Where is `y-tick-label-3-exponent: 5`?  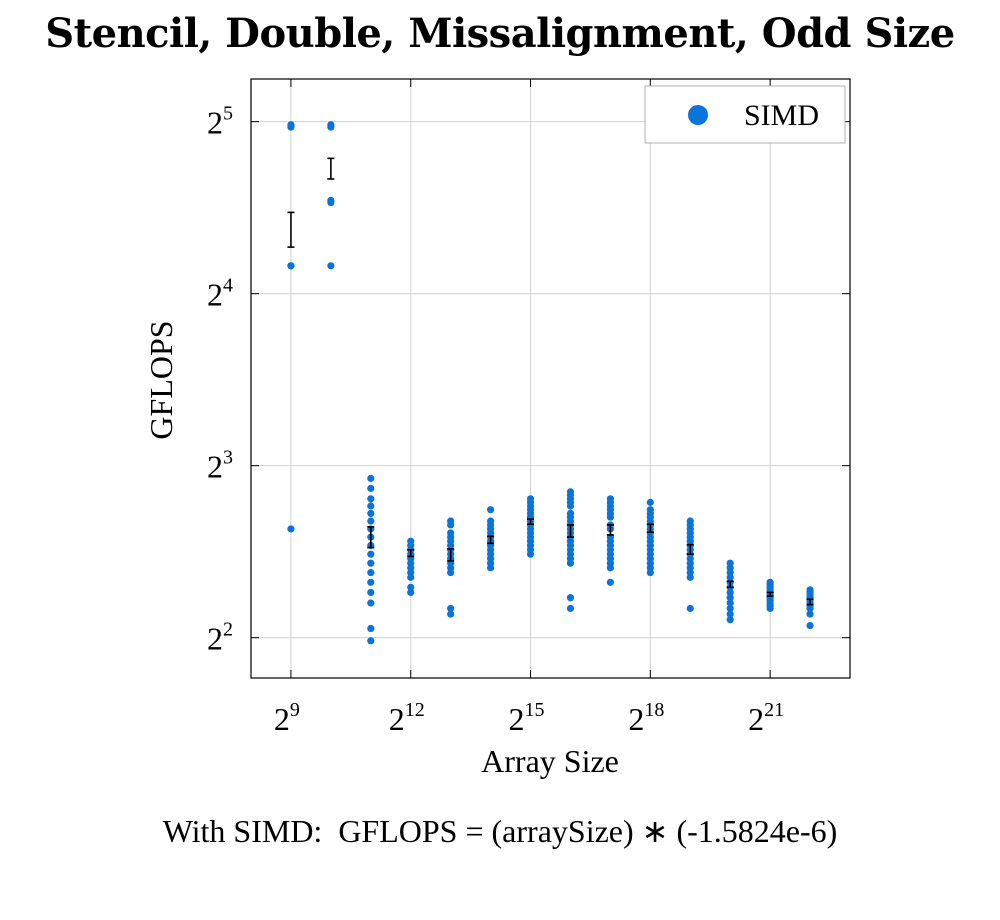
y-tick-label-3-exponent: 5 is located at coordinates (228, 114).